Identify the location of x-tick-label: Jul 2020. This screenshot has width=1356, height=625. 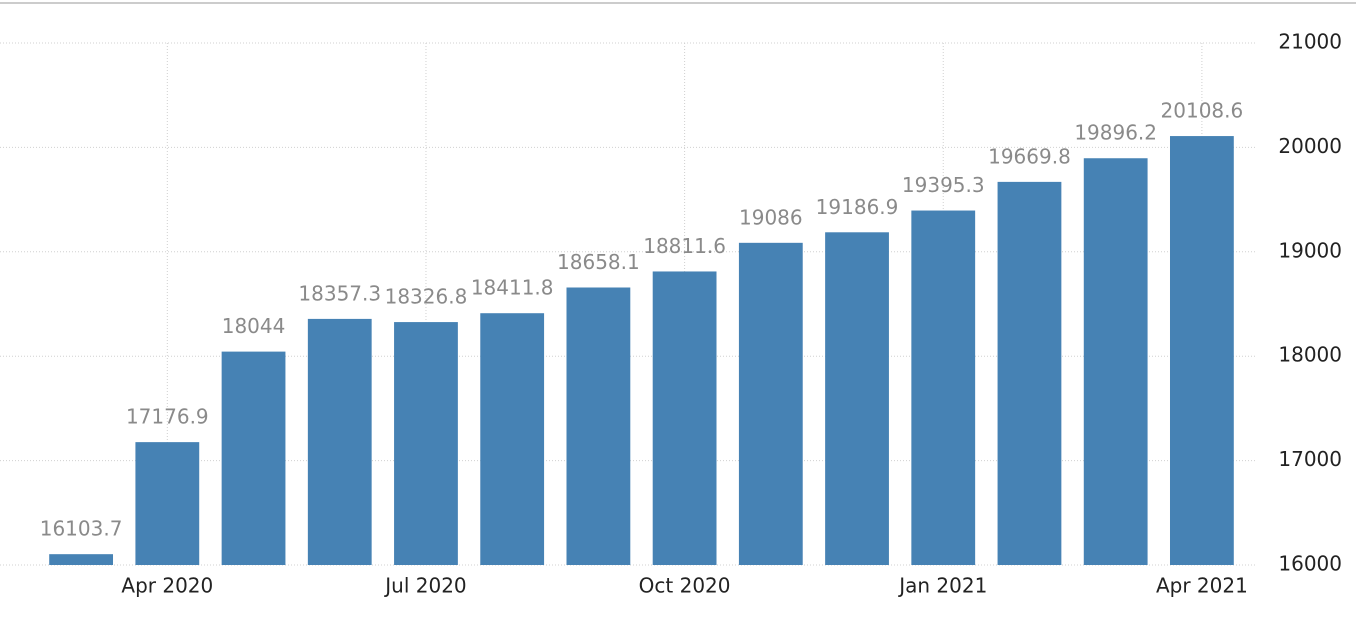
(424, 586).